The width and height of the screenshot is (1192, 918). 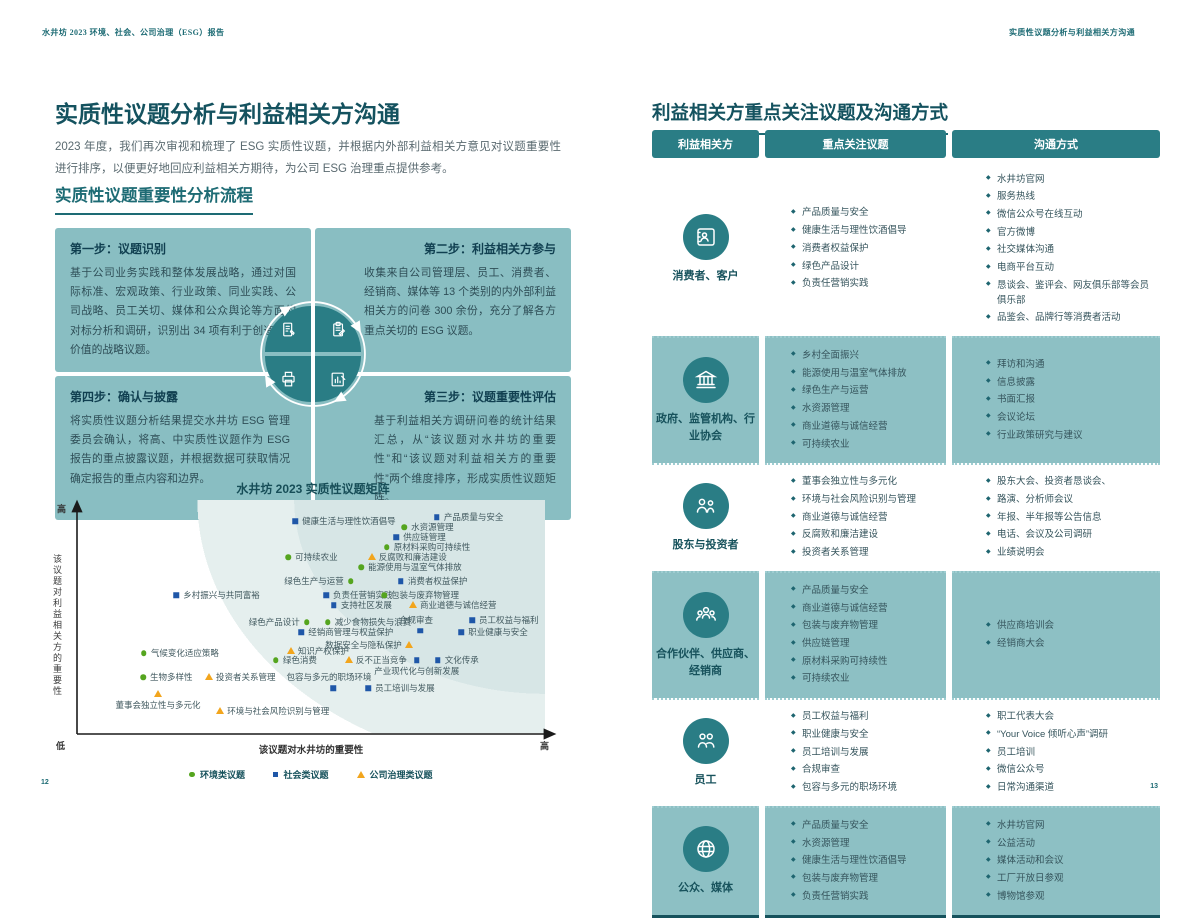 I want to click on col-topics-list: 产品质量与安全健康生活与理性饮酒倡导消费者权益保护绿色产品设计负责任营销实践, so click(x=855, y=249).